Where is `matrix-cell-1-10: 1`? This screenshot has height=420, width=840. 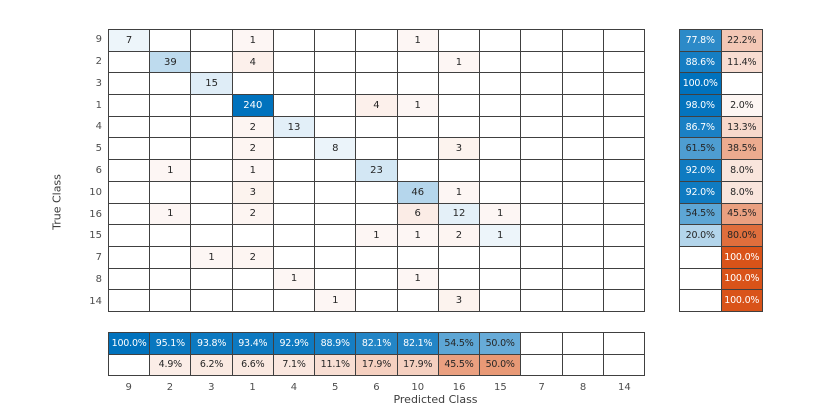
matrix-cell-1-10: 1 is located at coordinates (417, 105).